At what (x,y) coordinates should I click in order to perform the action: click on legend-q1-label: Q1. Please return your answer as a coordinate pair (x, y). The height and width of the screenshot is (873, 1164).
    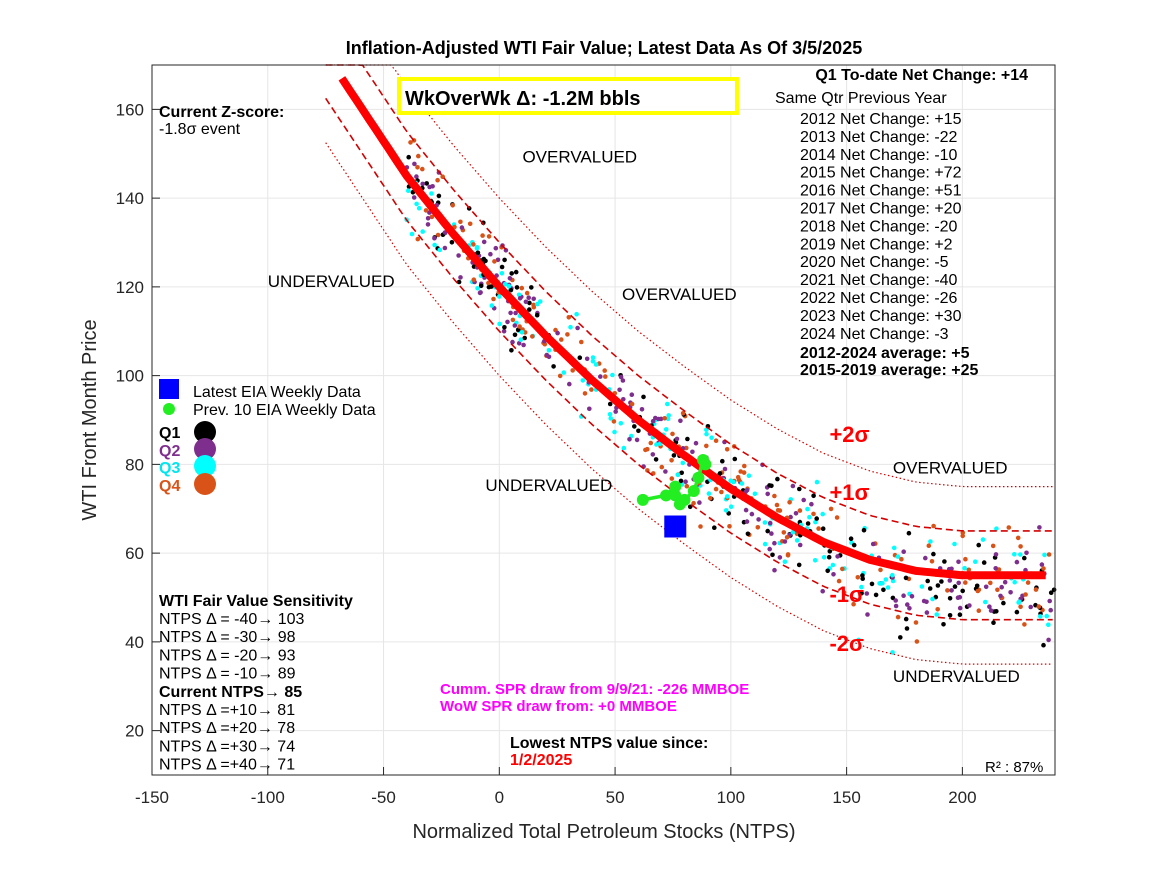
    Looking at the image, I should click on (169, 433).